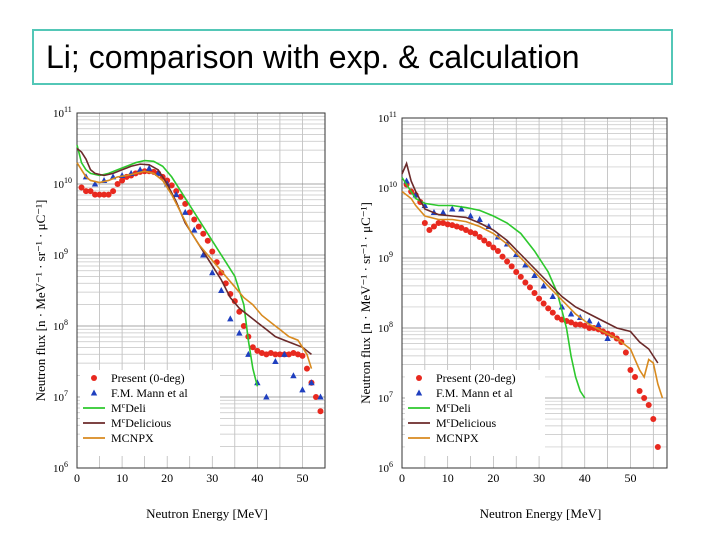 The image size is (720, 540). Describe the element at coordinates (60, 467) in the screenshot. I see `y-tick-label: 10⁶` at that location.